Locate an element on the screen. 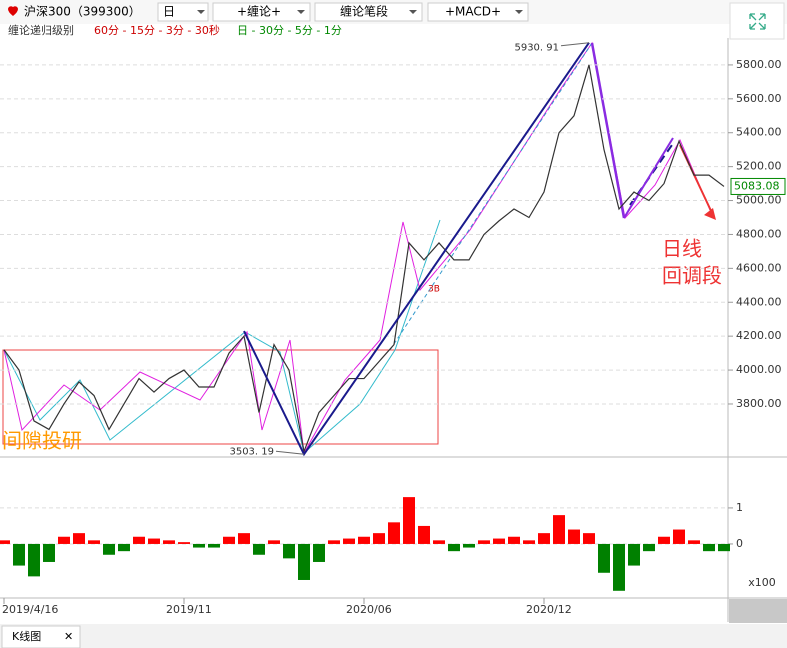 This screenshot has height=648, width=787. symbol: 沪深300（399300） is located at coordinates (82, 12).